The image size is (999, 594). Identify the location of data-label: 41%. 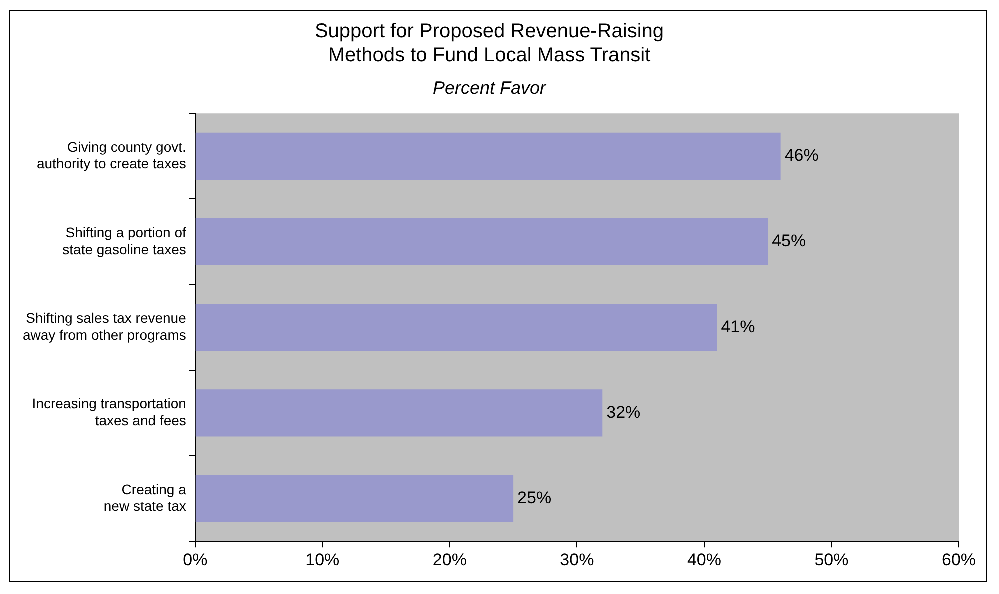
(738, 326).